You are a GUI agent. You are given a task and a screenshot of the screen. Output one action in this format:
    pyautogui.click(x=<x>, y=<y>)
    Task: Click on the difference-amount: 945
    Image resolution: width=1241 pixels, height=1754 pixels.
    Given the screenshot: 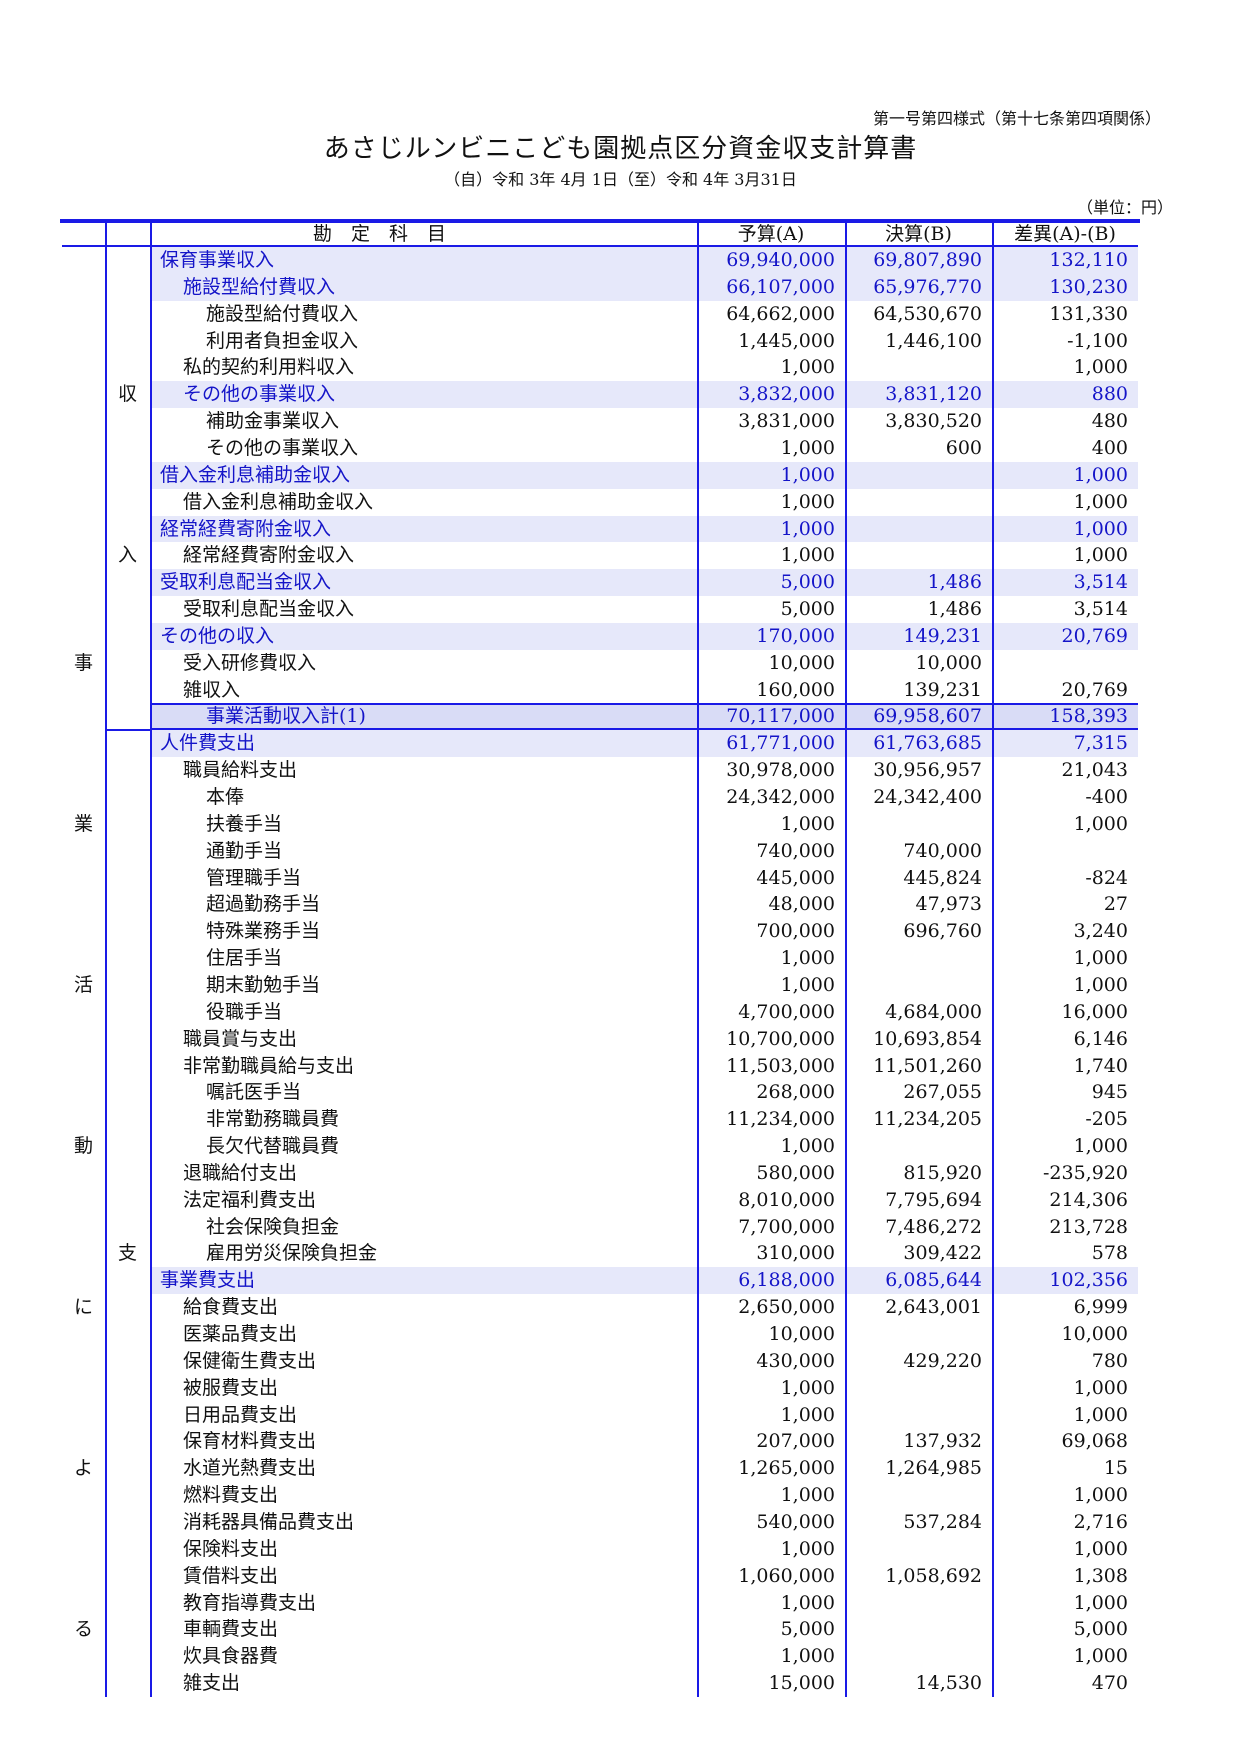 What is the action you would take?
    pyautogui.click(x=1109, y=1092)
    